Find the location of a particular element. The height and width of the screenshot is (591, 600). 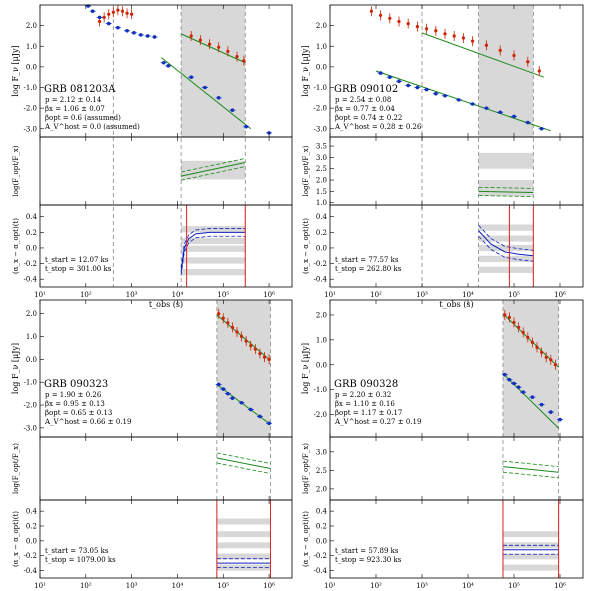

flux-y-tick-label: 0.0 is located at coordinates (321, 365).